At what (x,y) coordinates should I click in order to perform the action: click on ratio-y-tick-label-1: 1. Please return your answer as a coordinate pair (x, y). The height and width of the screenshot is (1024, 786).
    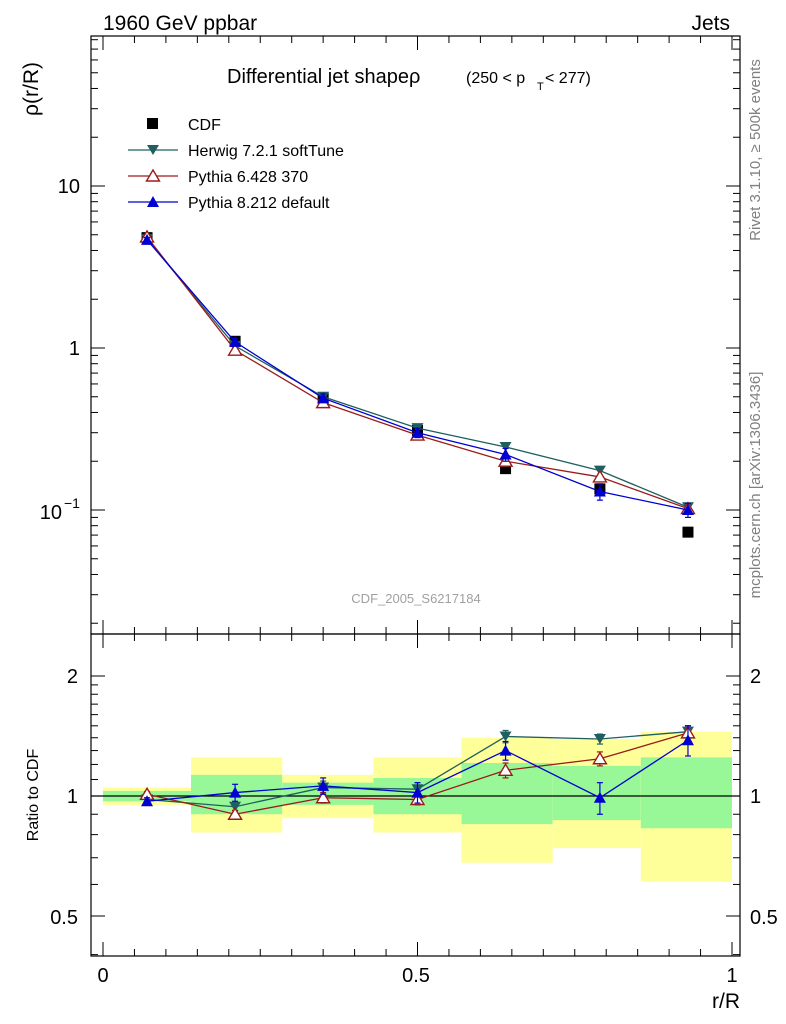
    Looking at the image, I should click on (72, 797).